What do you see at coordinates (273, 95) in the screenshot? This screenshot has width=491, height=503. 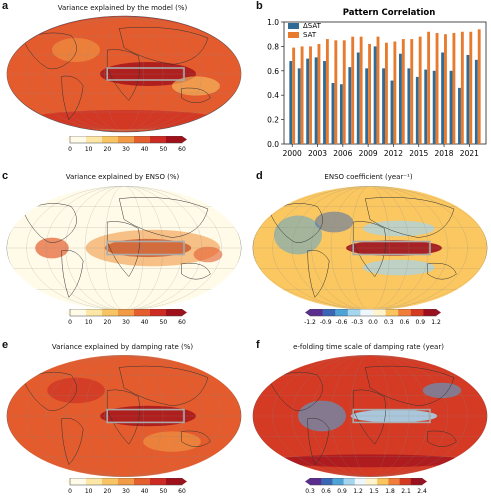 I see `y-tick-label: 0.4` at bounding box center [273, 95].